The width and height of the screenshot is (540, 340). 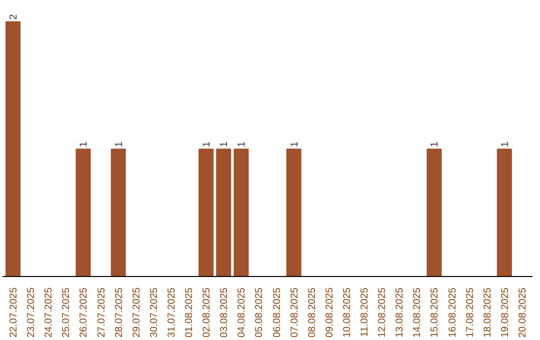 What do you see at coordinates (312, 312) in the screenshot?
I see `x-tick-label: 08.08.2025` at bounding box center [312, 312].